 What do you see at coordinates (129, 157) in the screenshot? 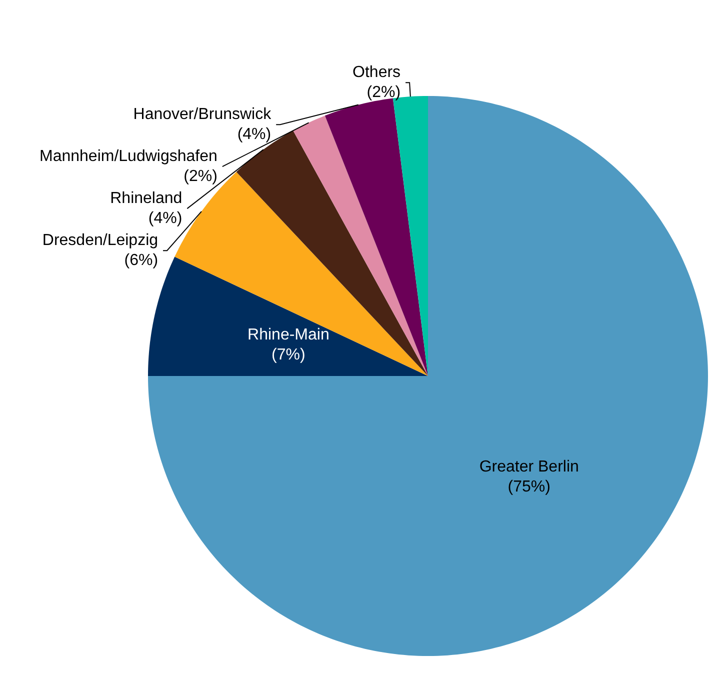
I see `slice-label: Mannheim/Ludwigshafen` at bounding box center [129, 157].